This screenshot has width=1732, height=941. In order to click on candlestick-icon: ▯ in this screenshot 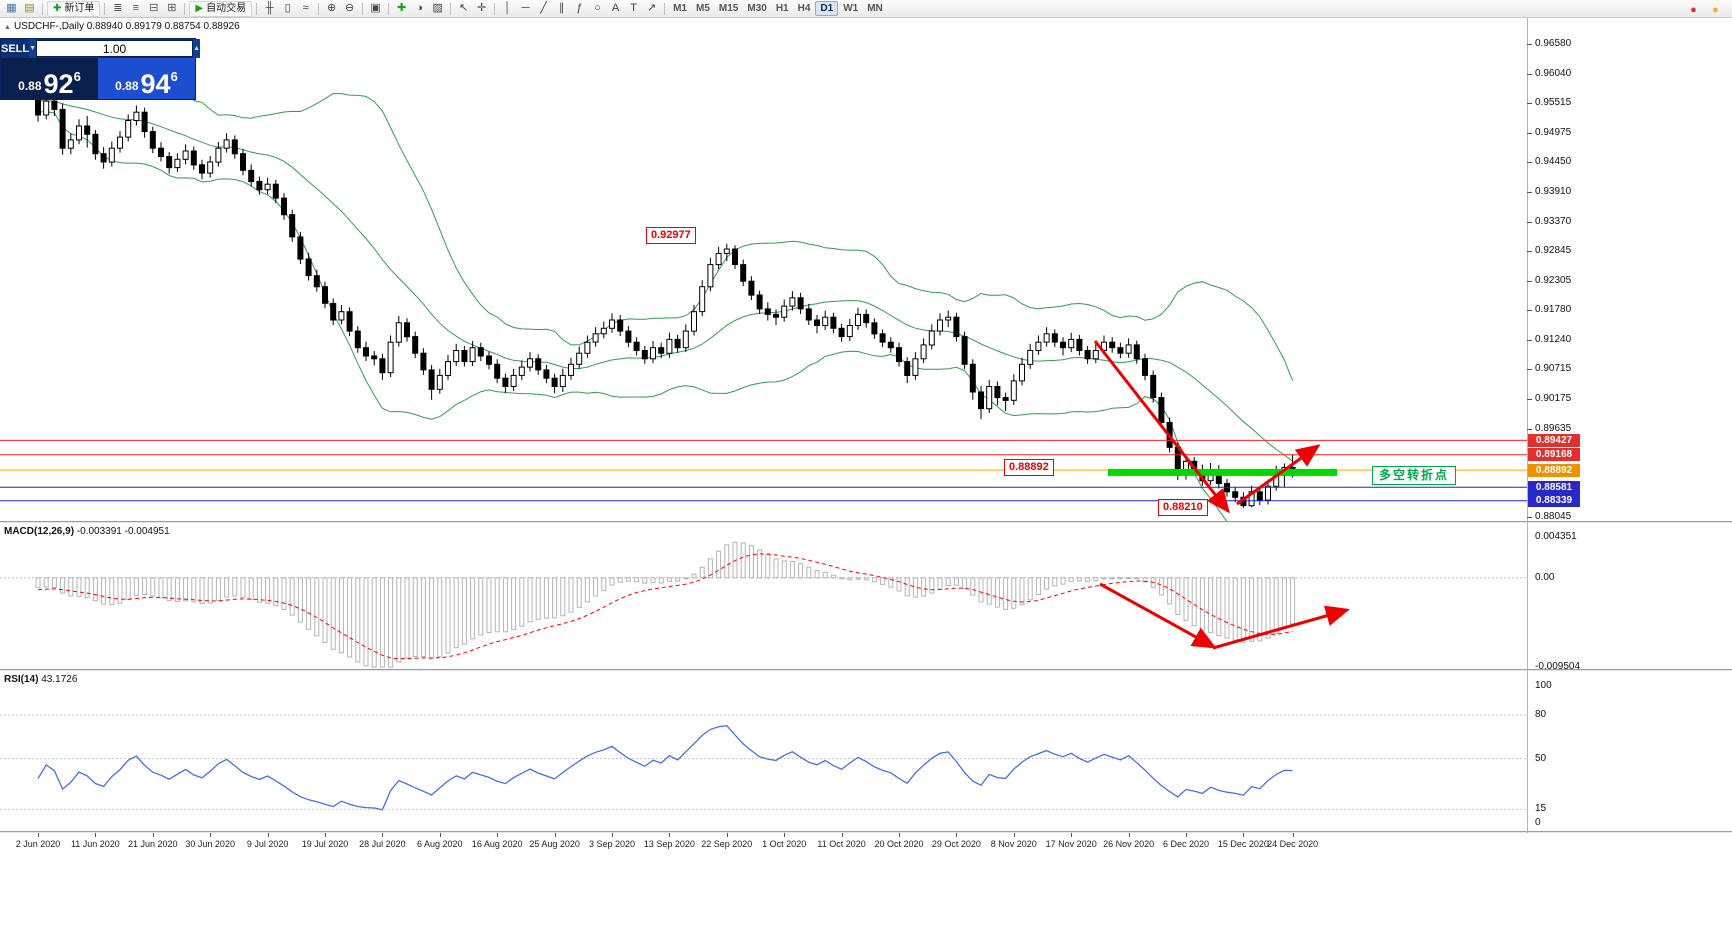, I will do `click(287, 8)`.